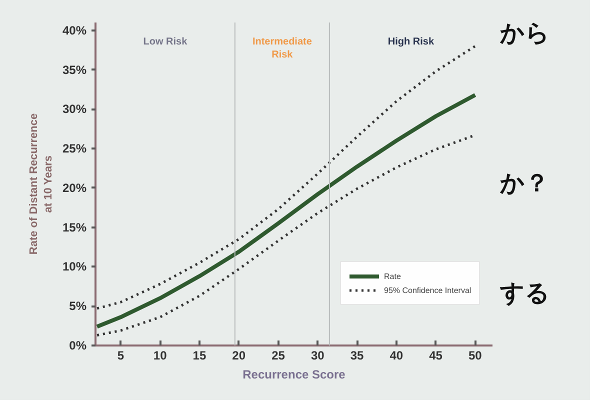 The width and height of the screenshot is (598, 407). Describe the element at coordinates (239, 355) in the screenshot. I see `x-tick-label: 20` at that location.